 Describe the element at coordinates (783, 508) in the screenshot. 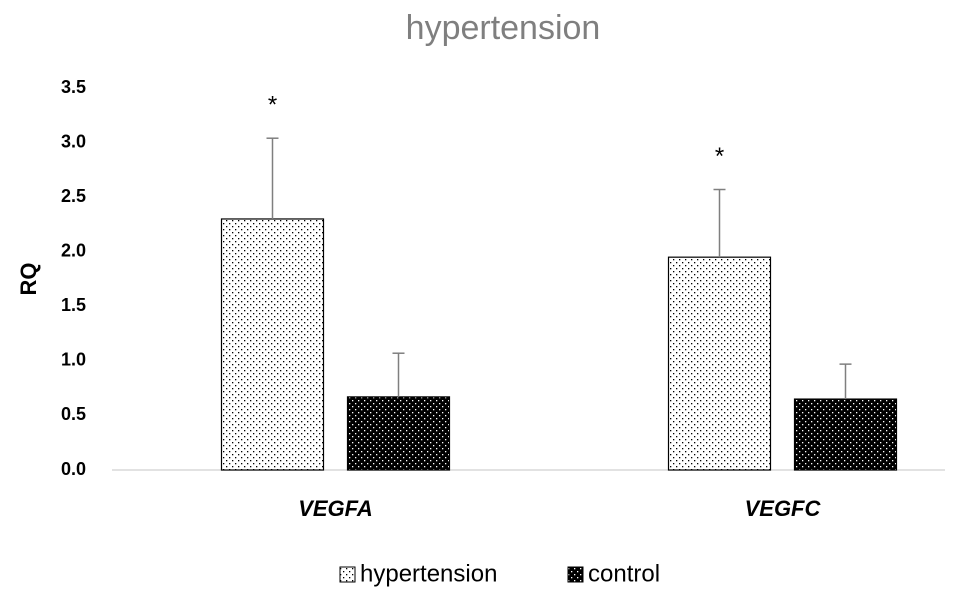

I see `x-tick-label: VEGFC` at that location.